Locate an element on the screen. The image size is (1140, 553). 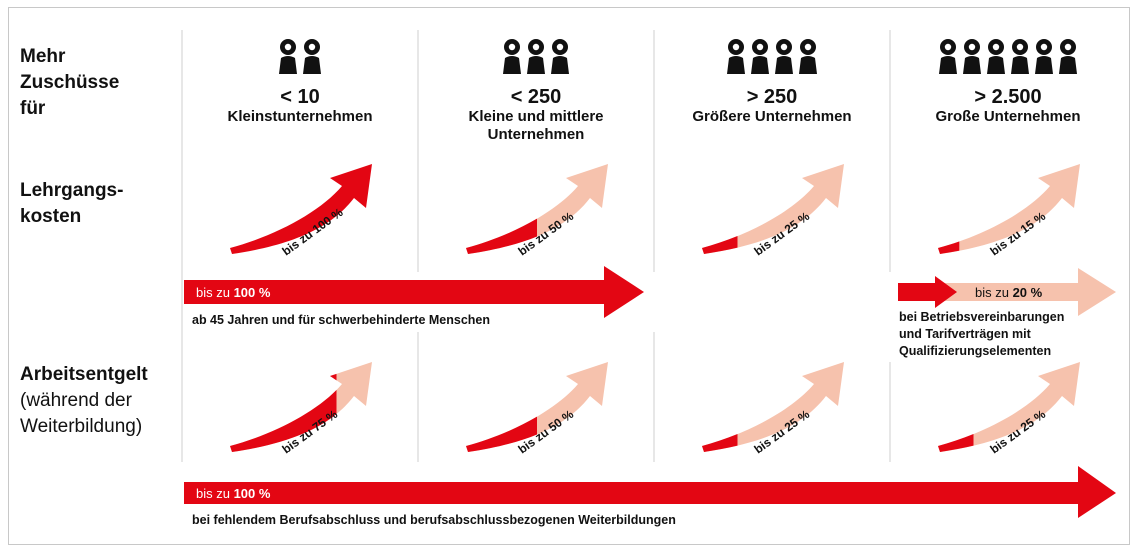
age-banner-arrow: bis zu 100 % is located at coordinates (414, 292).